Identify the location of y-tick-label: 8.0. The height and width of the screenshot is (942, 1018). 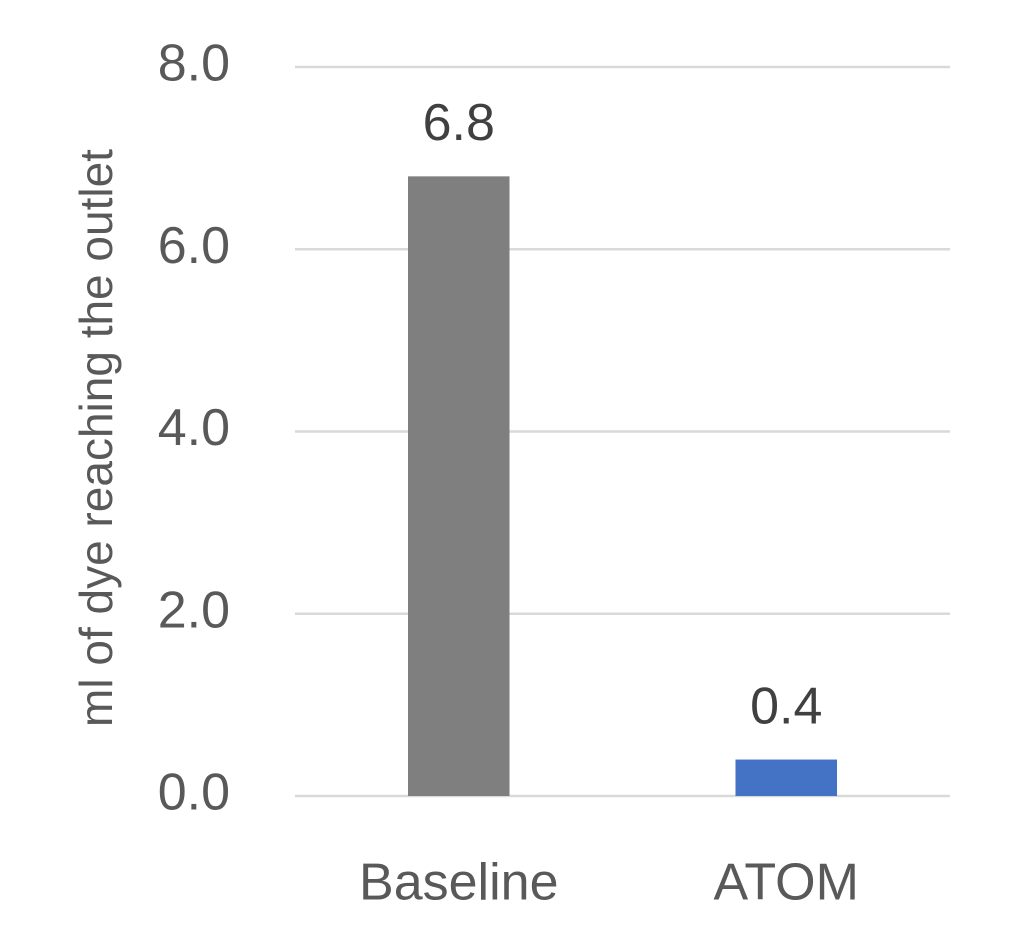
(194, 64).